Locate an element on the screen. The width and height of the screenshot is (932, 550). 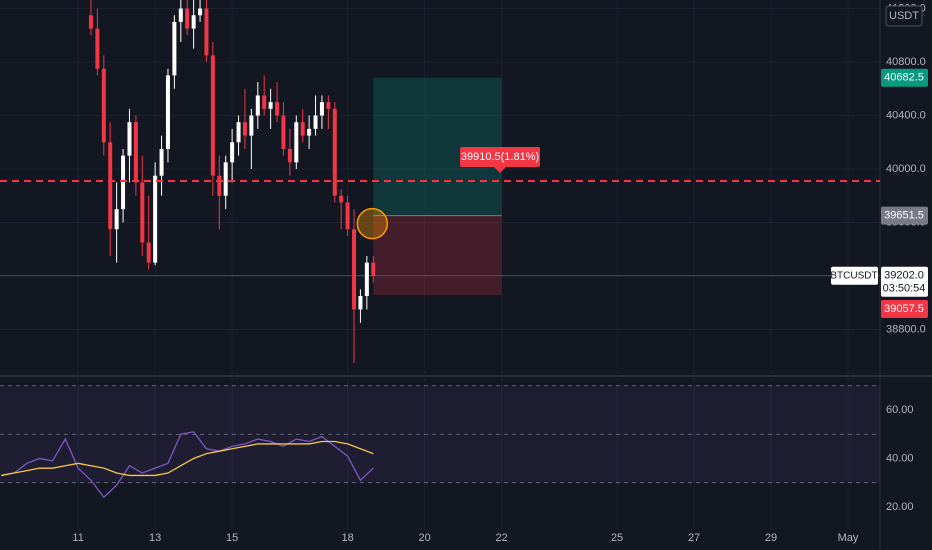
x-tick-label: 13 is located at coordinates (155, 538).